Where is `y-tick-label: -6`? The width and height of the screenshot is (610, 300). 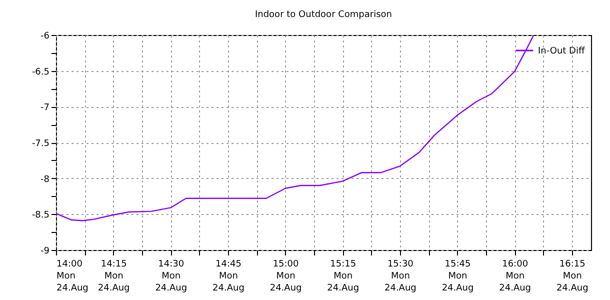
y-tick-label: -6 is located at coordinates (45, 37).